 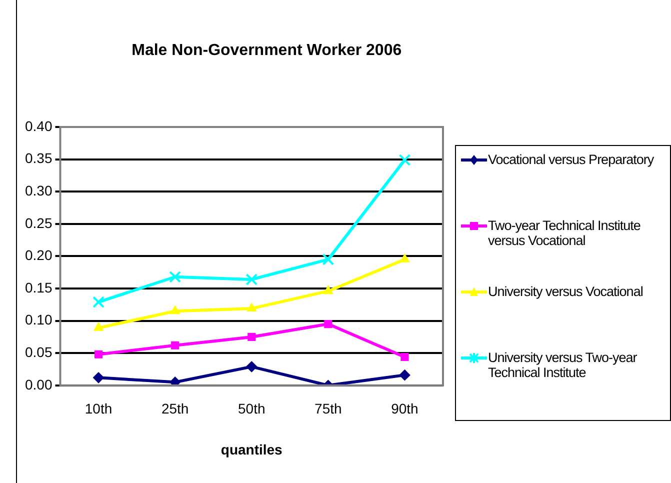 I want to click on y-tick-label: 0.25, so click(x=38, y=222).